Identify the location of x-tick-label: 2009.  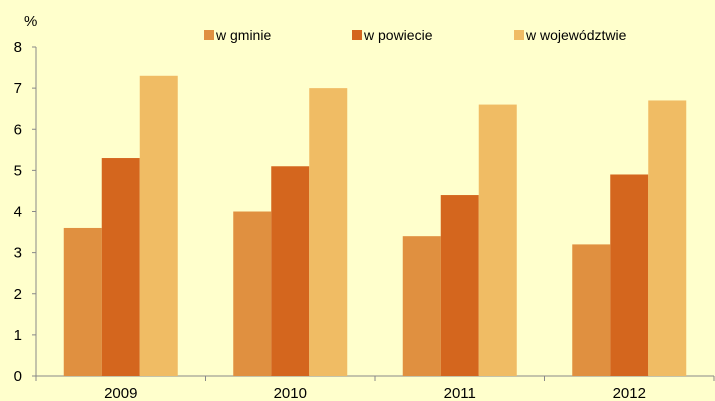
(120, 393).